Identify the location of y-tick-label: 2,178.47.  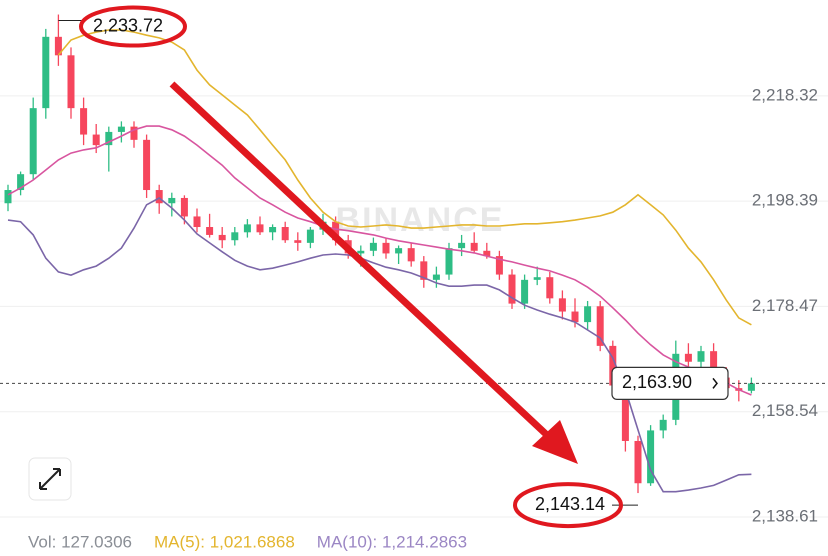
(785, 305).